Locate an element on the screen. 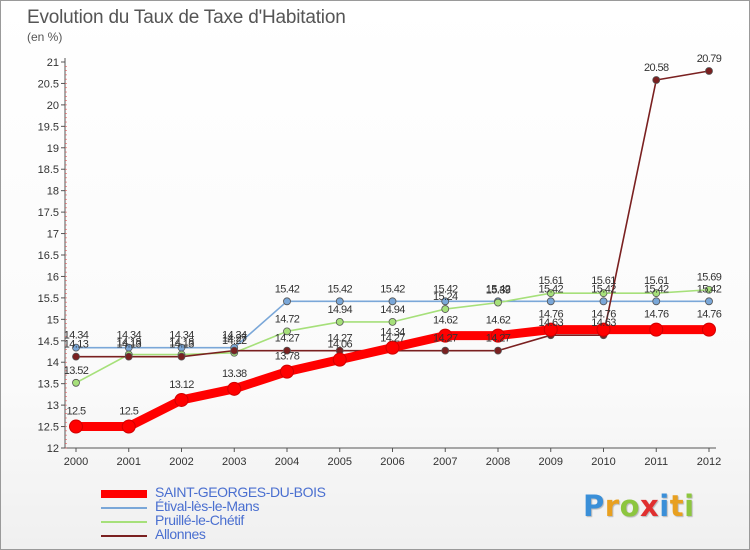  legend-item: Pruillé-le-Chétif is located at coordinates (266, 520).